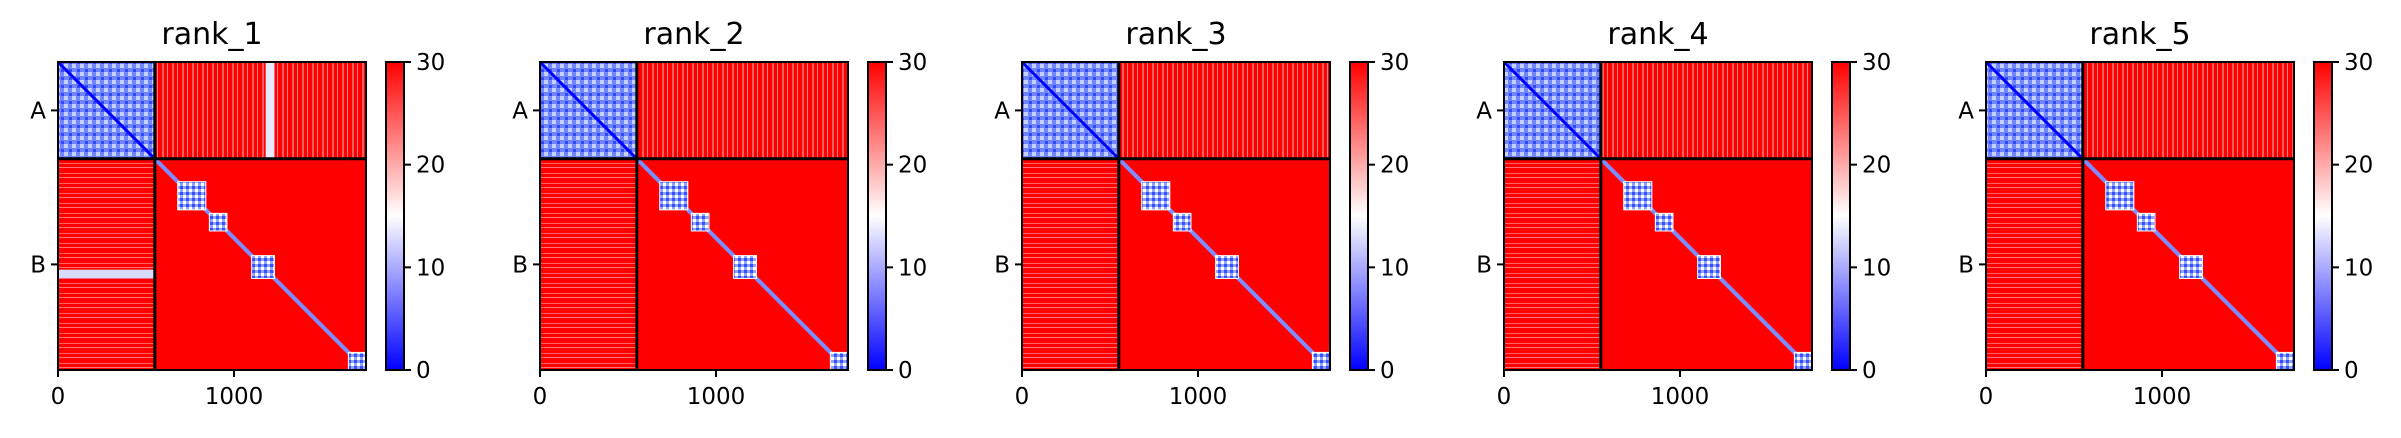 The width and height of the screenshot is (2401, 438). I want to click on heatmap-stripe-mirror, so click(270, 110).